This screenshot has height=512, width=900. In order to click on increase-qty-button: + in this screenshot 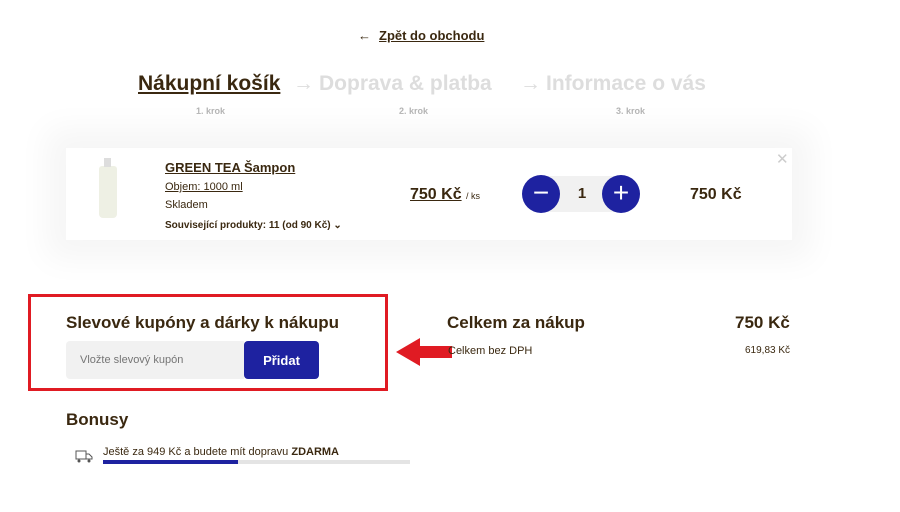, I will do `click(621, 194)`.